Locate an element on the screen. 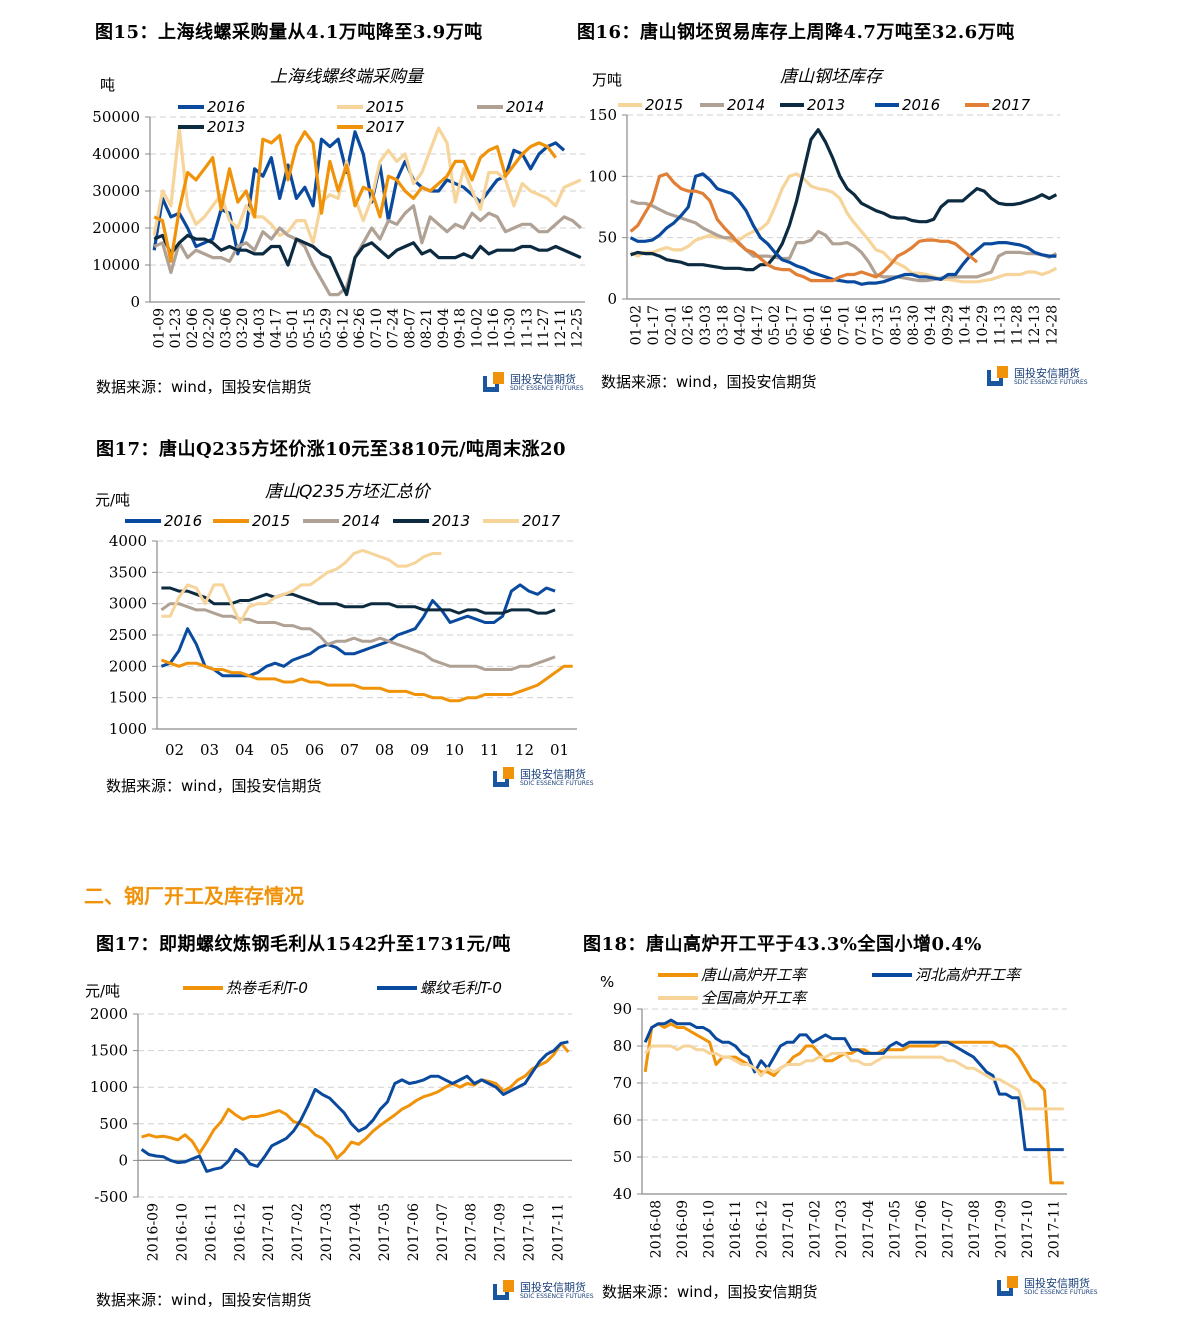  x-tick-label: 04-02 is located at coordinates (741, 325).